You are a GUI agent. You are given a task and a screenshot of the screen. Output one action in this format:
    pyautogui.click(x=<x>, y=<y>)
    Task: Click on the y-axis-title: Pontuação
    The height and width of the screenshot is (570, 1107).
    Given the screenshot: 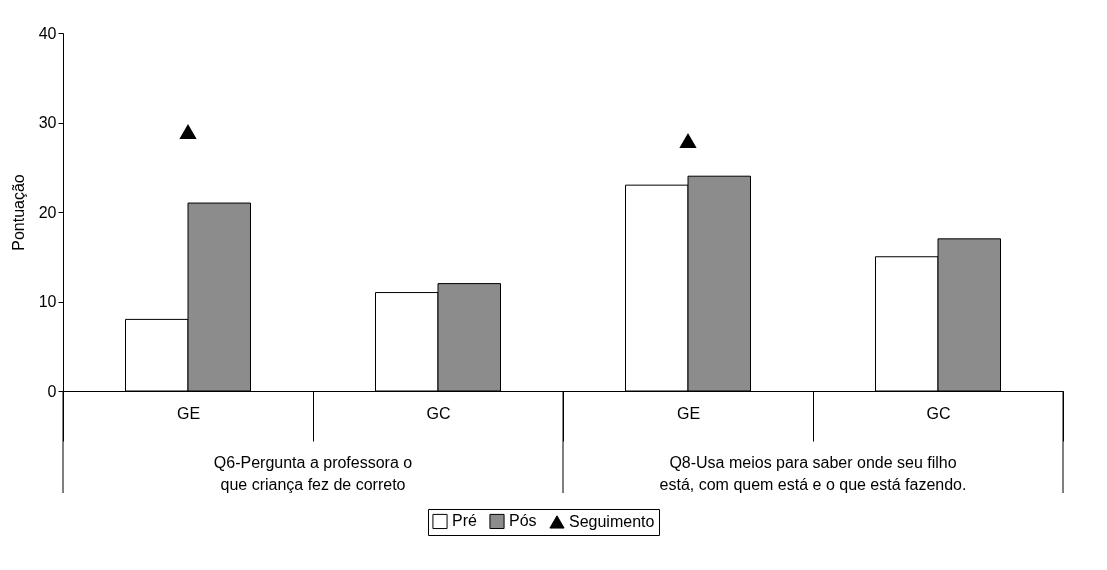 What is the action you would take?
    pyautogui.click(x=18, y=212)
    